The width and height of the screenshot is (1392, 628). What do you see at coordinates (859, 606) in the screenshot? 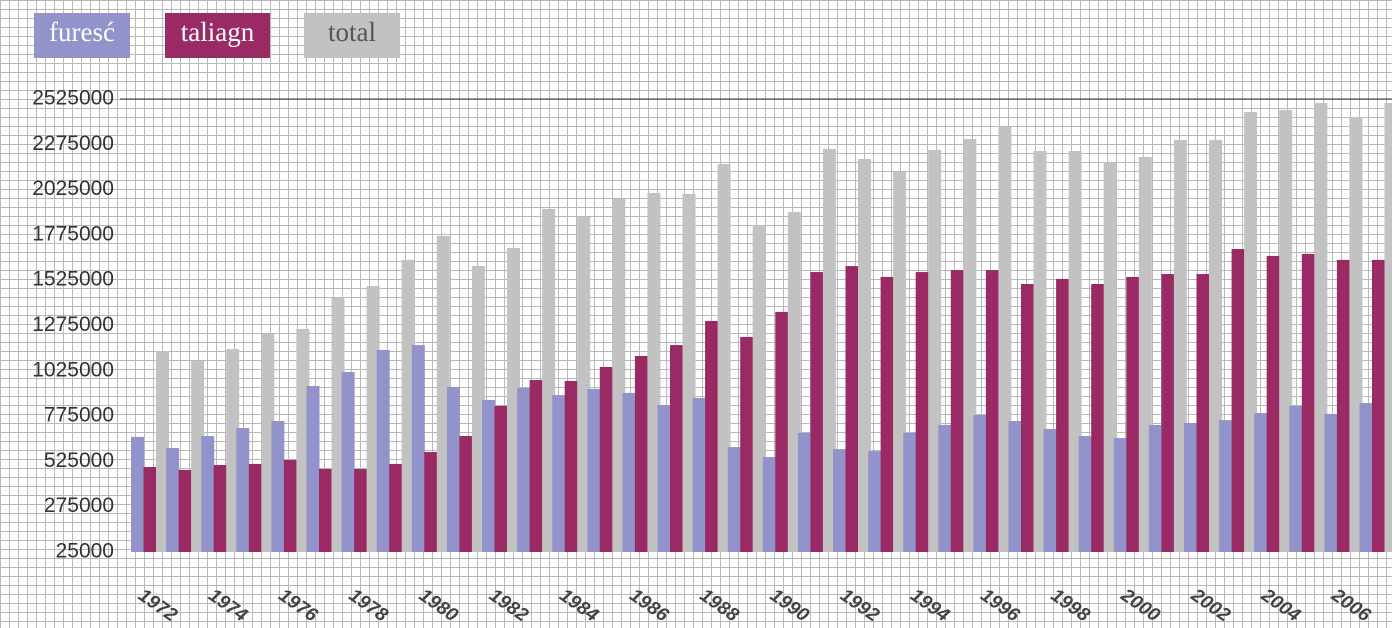
I see `x-tick-label: 1992` at bounding box center [859, 606].